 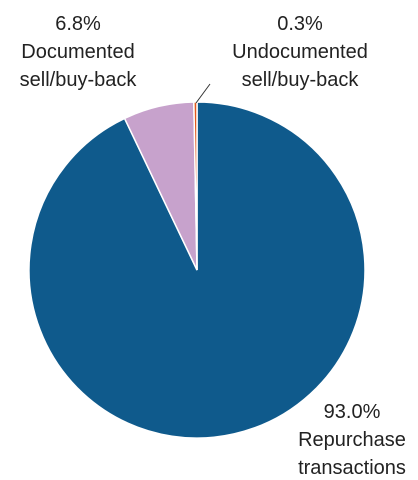 I want to click on documented-label-line1: Documented, so click(x=77, y=52).